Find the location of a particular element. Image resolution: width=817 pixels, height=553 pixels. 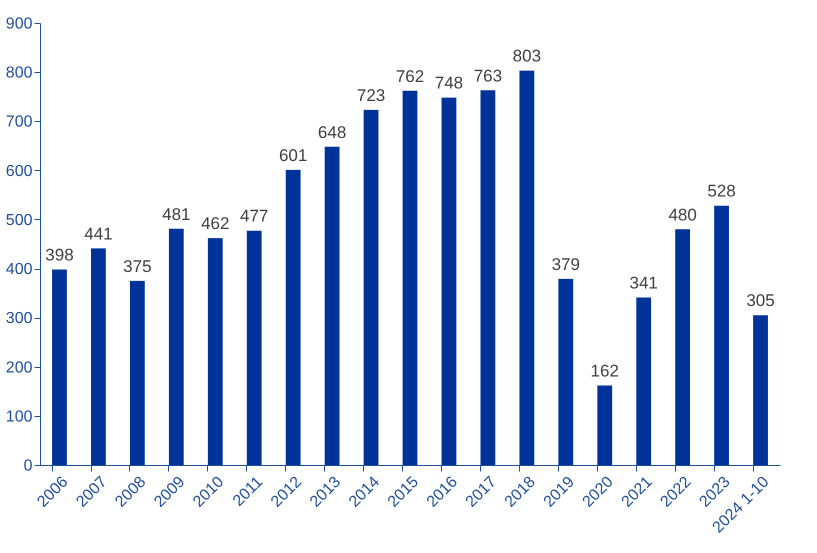

y-tick-label: 100 is located at coordinates (19, 417).